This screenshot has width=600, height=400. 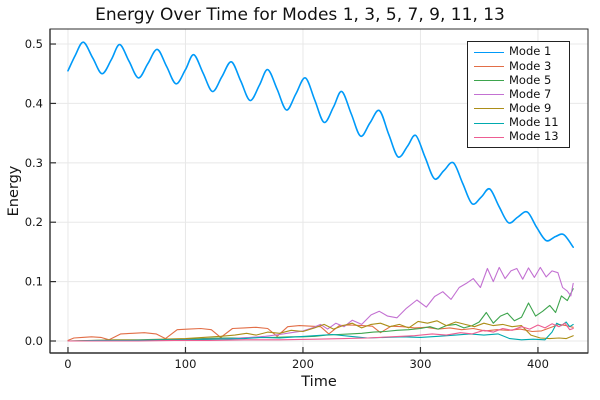 I want to click on legend-label: Mode 11, so click(x=534, y=122).